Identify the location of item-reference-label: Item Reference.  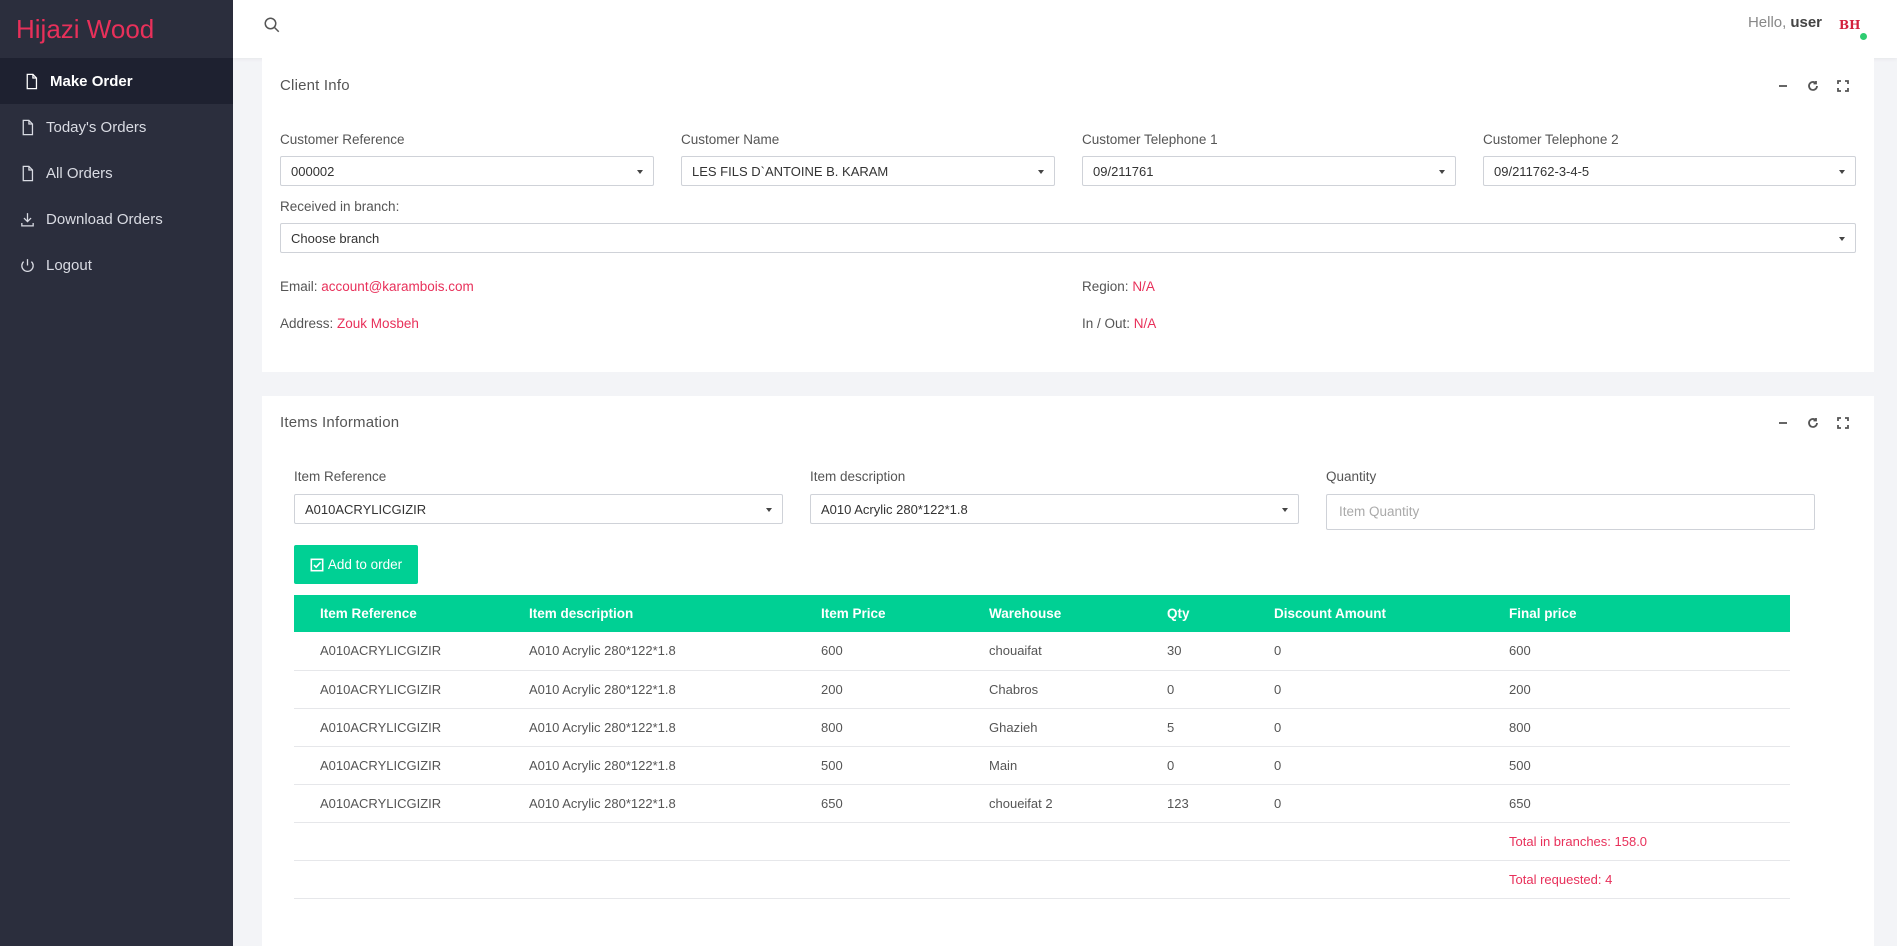
(340, 476).